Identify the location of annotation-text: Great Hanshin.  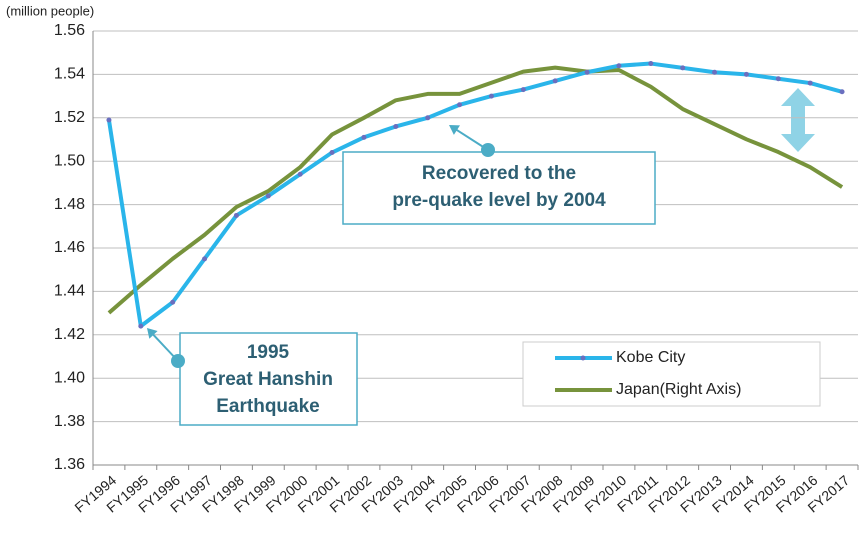
(268, 379).